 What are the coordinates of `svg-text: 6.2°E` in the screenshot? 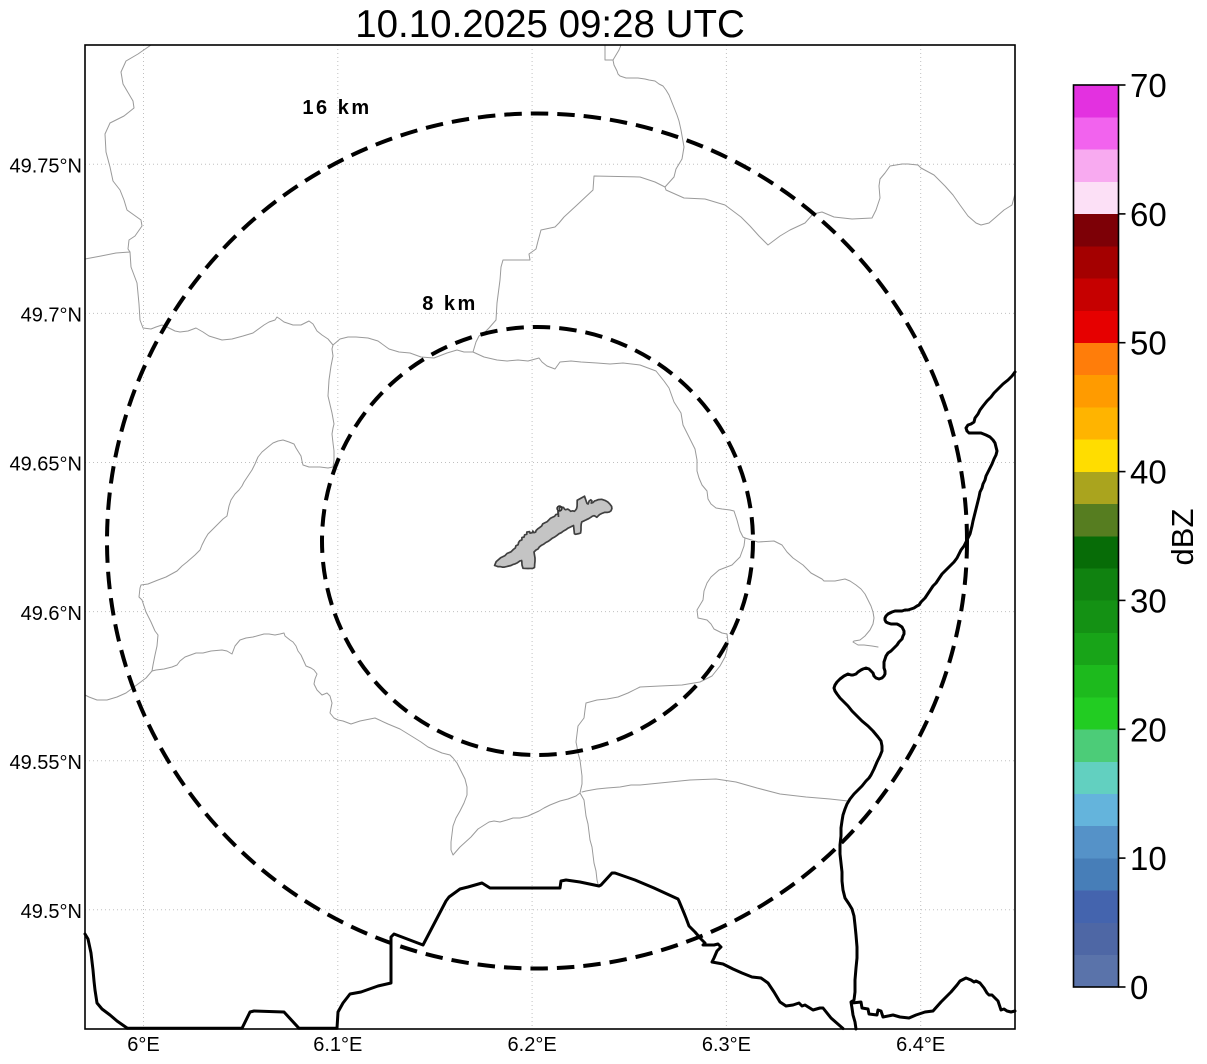 It's located at (532, 1045).